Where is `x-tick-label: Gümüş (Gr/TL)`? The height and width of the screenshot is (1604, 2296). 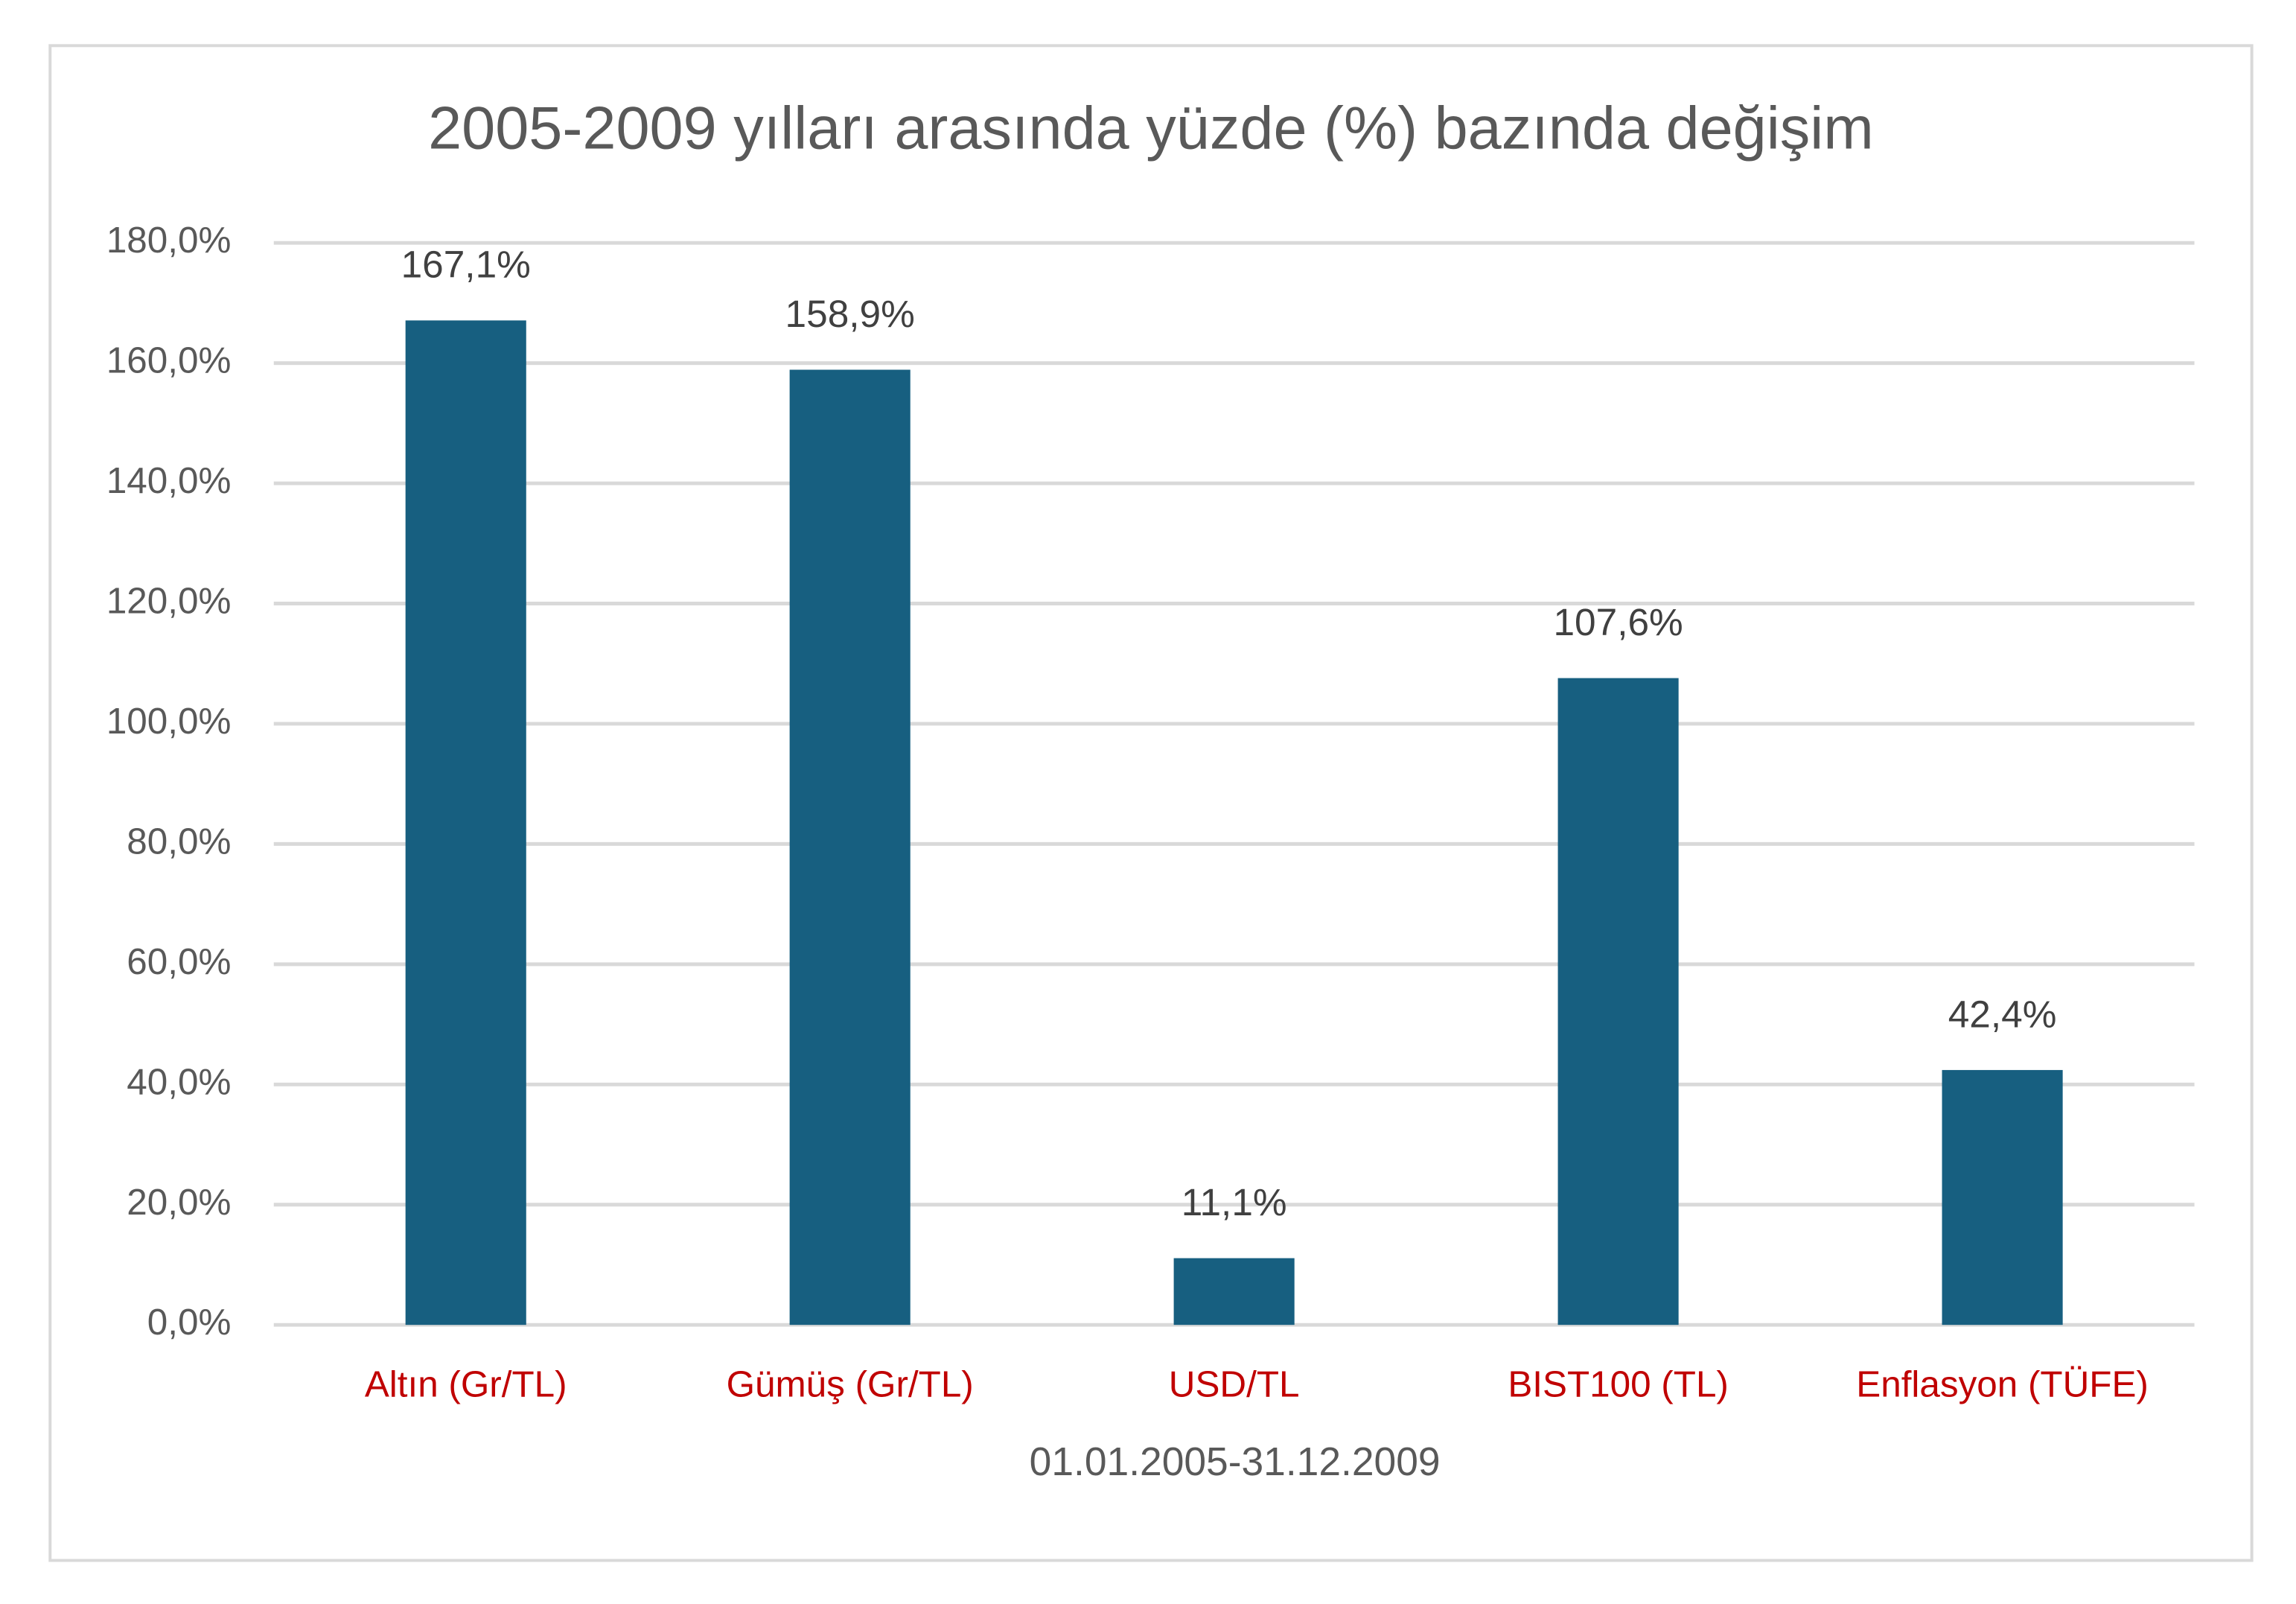 x-tick-label: Gümüş (Gr/TL) is located at coordinates (850, 1383).